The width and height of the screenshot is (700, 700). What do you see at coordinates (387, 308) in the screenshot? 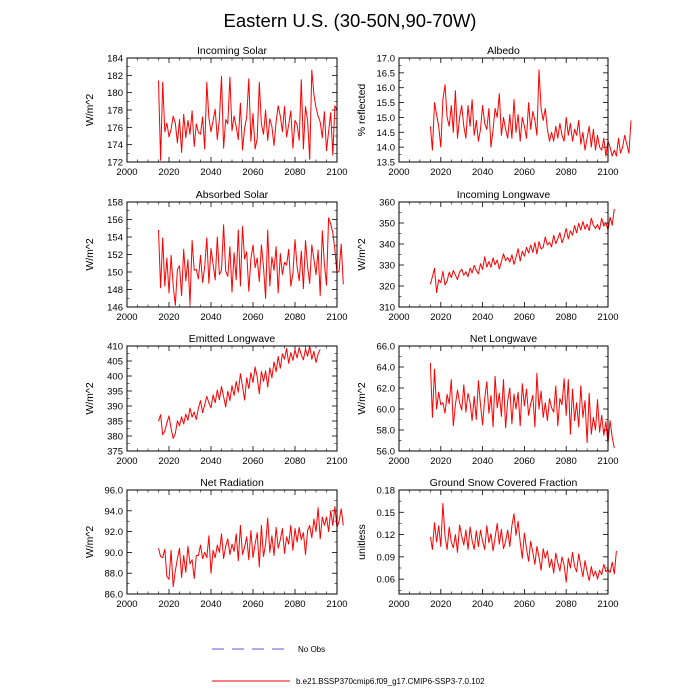
I see `y-tick-label: 310` at bounding box center [387, 308].